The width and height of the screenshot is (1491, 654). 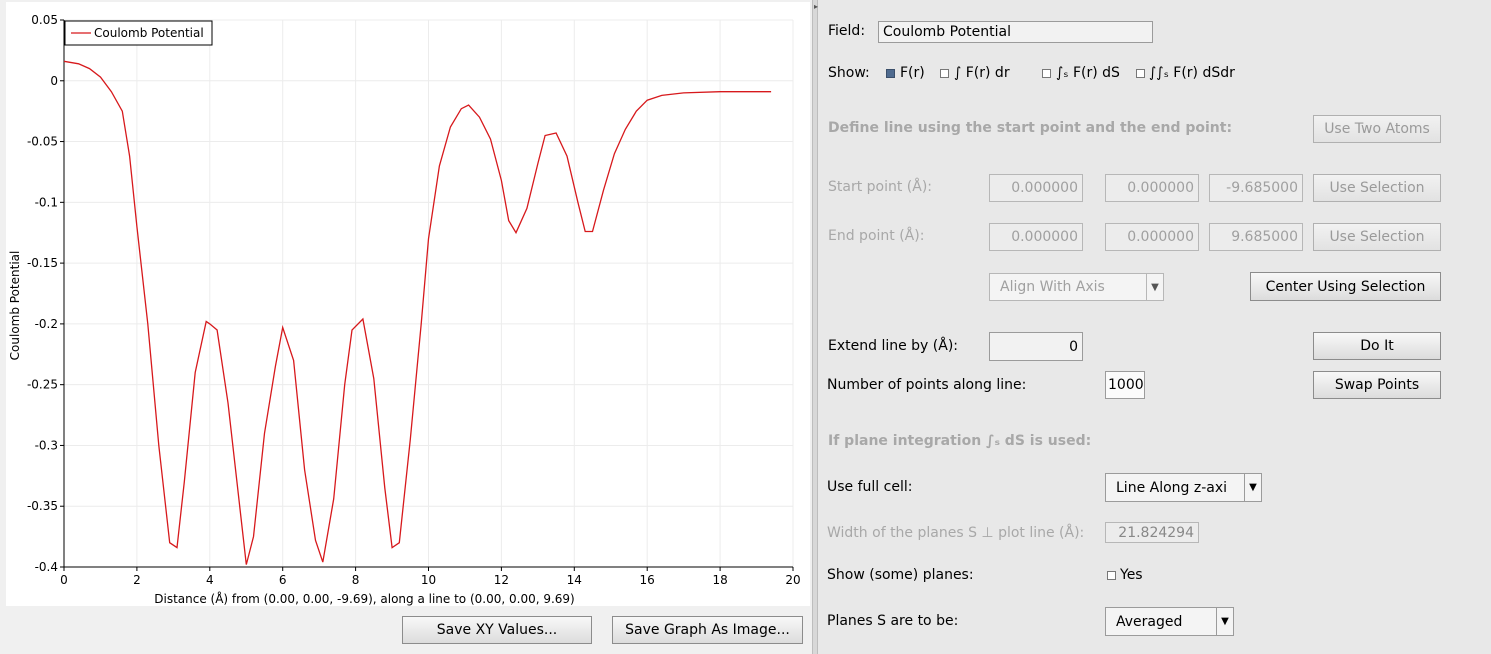 I want to click on show-integral-ds-checkbox, so click(x=1046, y=73).